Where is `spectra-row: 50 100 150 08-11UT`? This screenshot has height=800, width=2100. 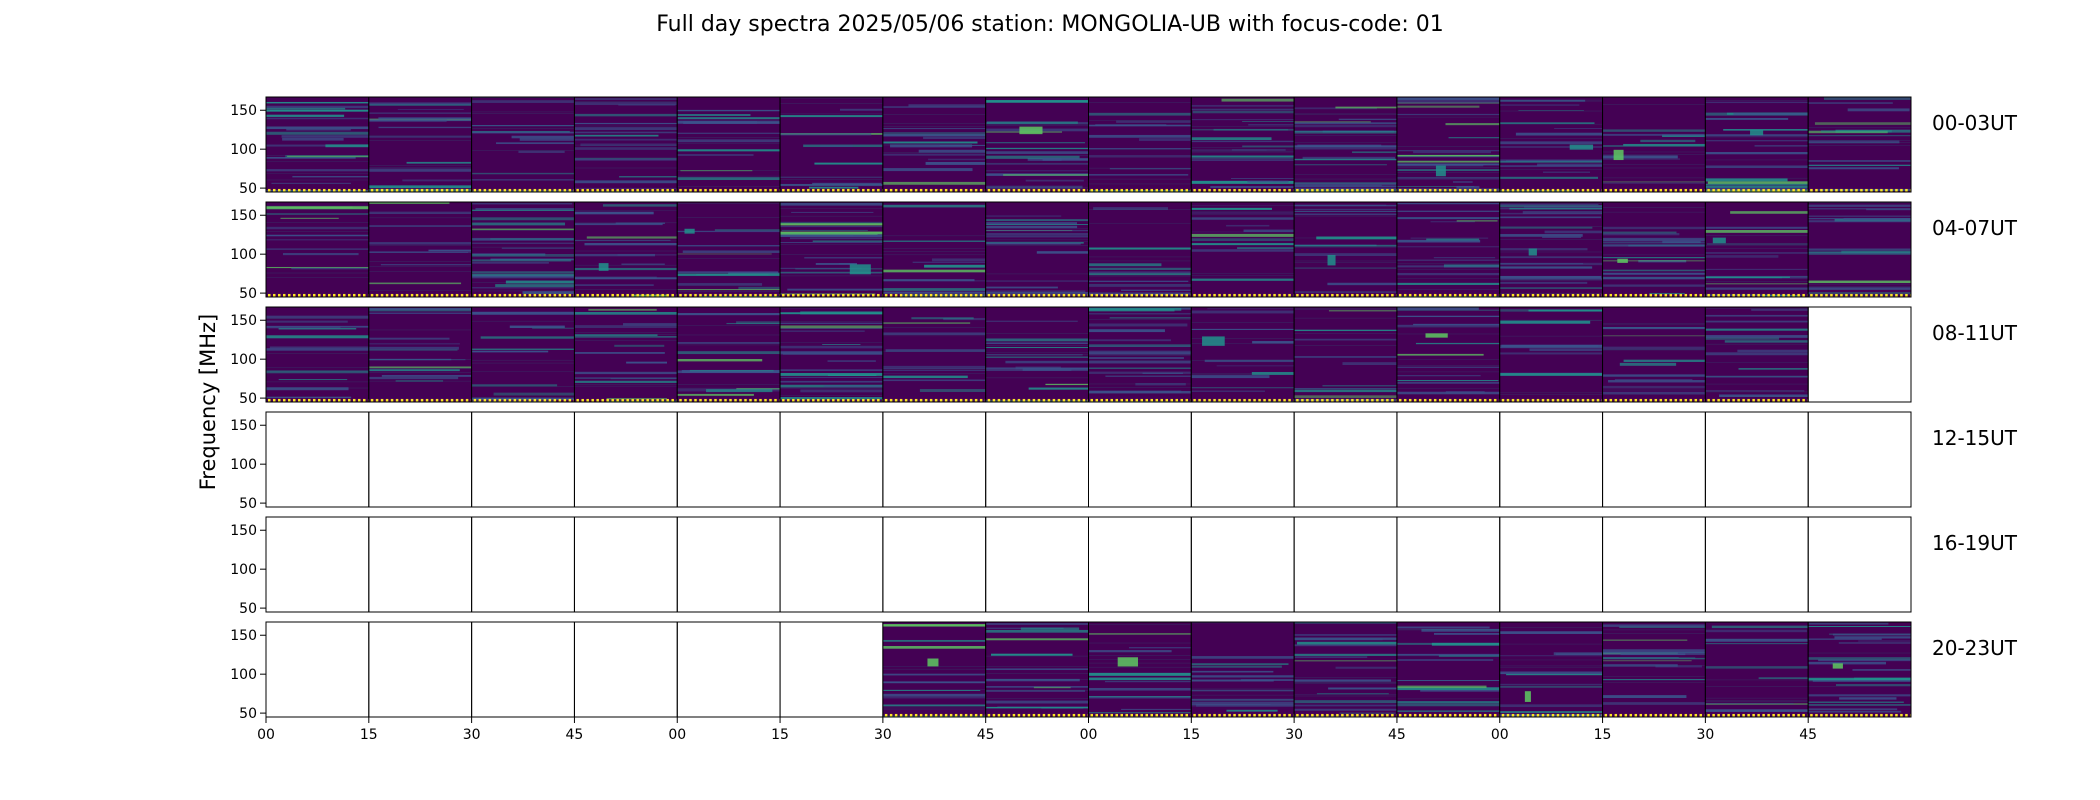
spectra-row: 50 100 150 08-11UT is located at coordinates (1124, 356).